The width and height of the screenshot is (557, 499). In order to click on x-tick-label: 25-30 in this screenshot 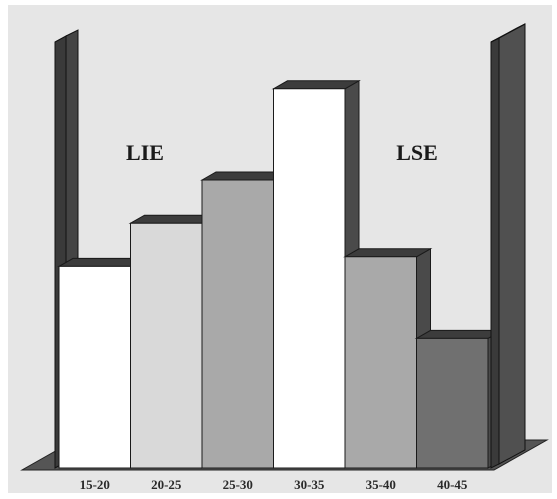, I will do `click(238, 484)`.